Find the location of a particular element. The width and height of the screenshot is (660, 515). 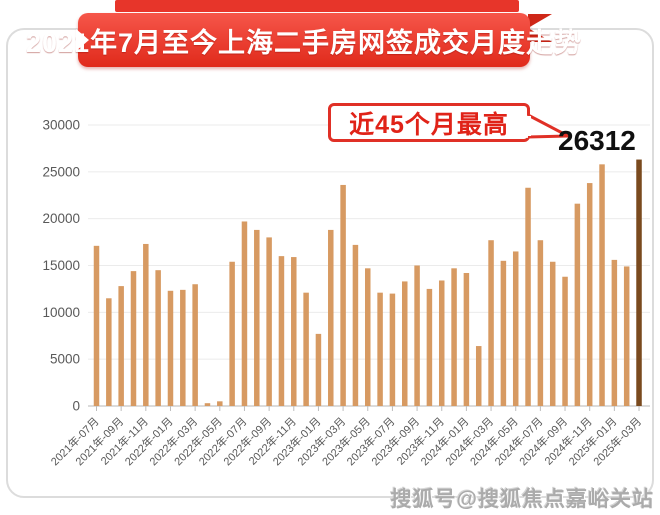

watermark-text: 搜狐号@搜狐焦点嘉峪关站 is located at coordinates (522, 499).